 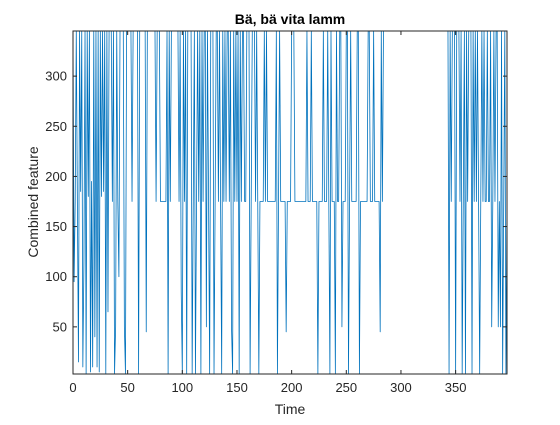 I want to click on x-tick-label: 0, so click(x=72, y=387).